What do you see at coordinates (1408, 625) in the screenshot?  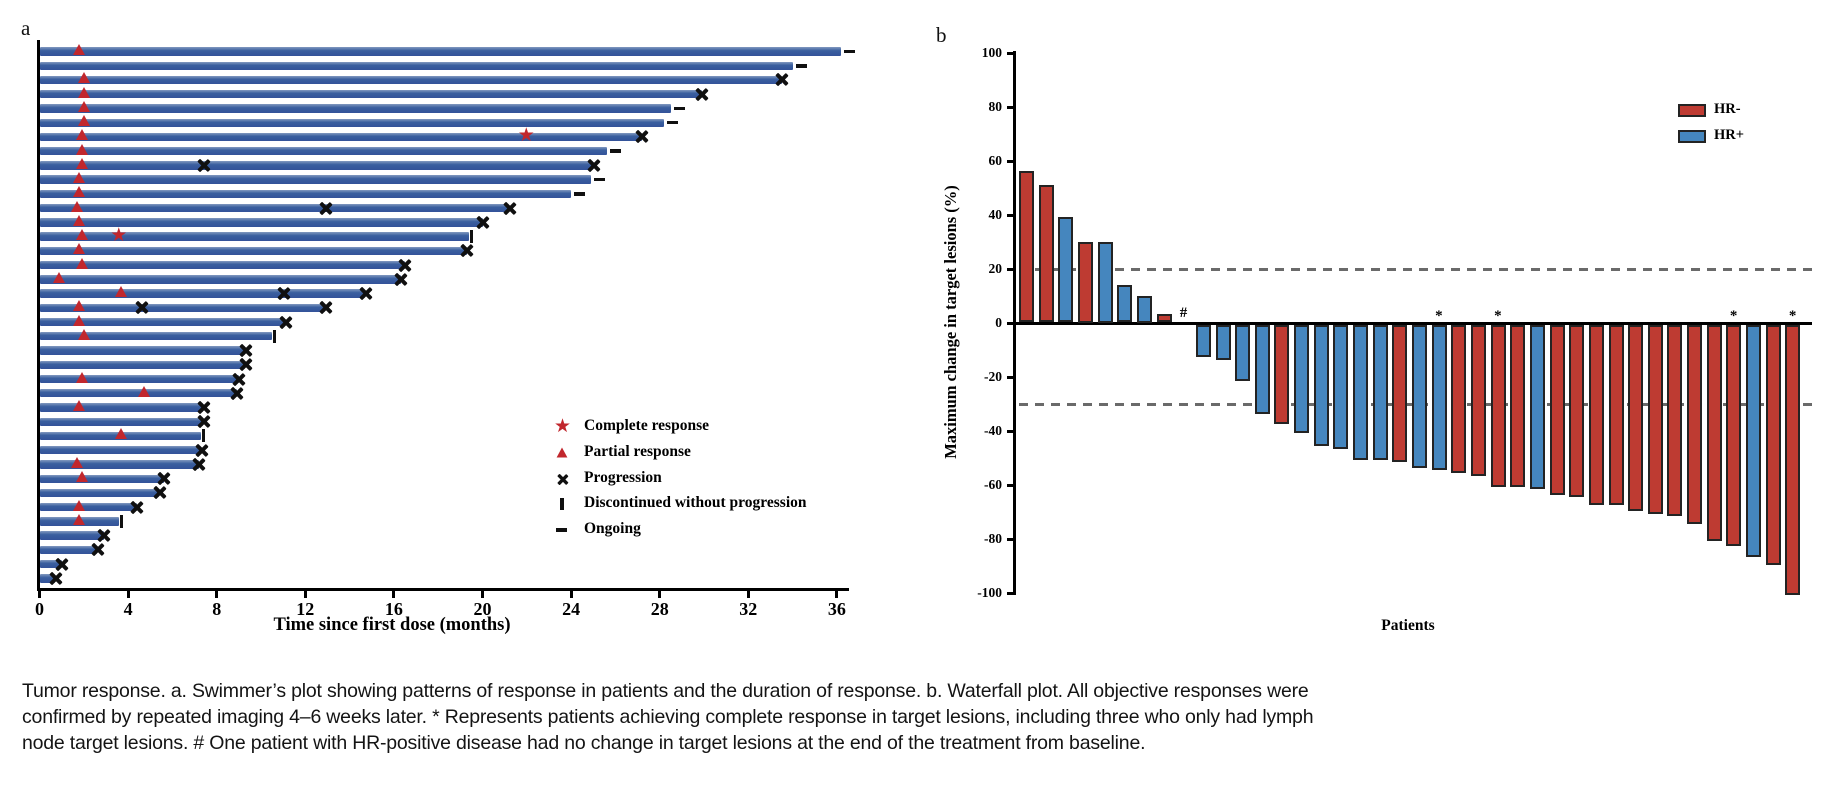 I see `waterfall-x-axis-title: Patients` at bounding box center [1408, 625].